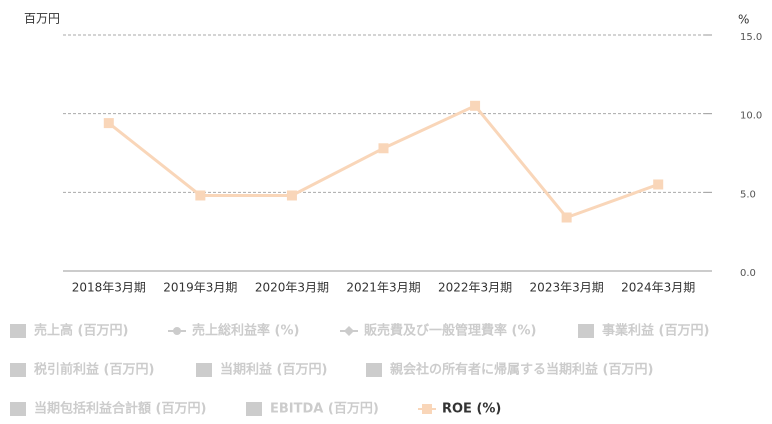  What do you see at coordinates (120, 409) in the screenshot?
I see `legend-label: 当期包括利益合計額 (百万円)` at bounding box center [120, 409].